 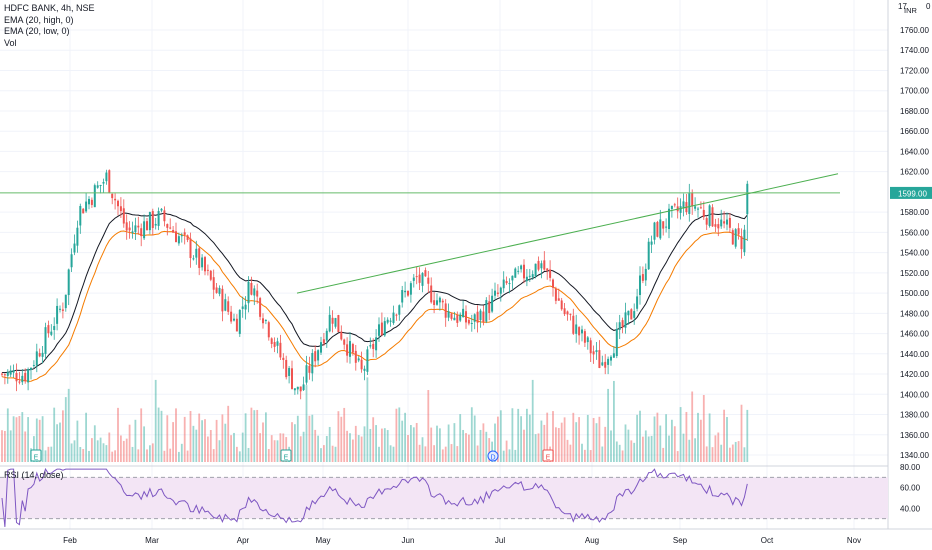 I want to click on time-axis: Feb Mar Apr May Jun Jul Aug Sep Oct Nov, so click(x=462, y=540).